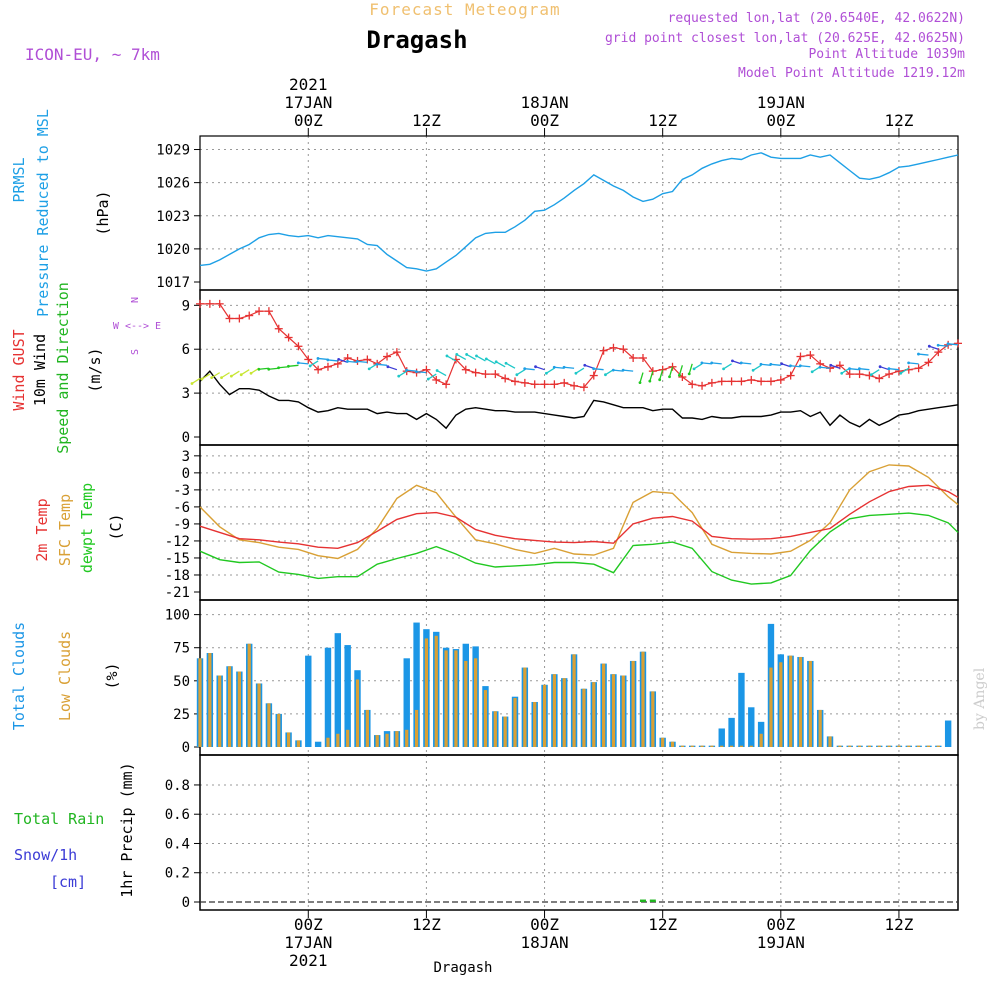 The width and height of the screenshot is (1000, 1000). What do you see at coordinates (186, 457) in the screenshot?
I see `y-tick-label: 3` at bounding box center [186, 457].